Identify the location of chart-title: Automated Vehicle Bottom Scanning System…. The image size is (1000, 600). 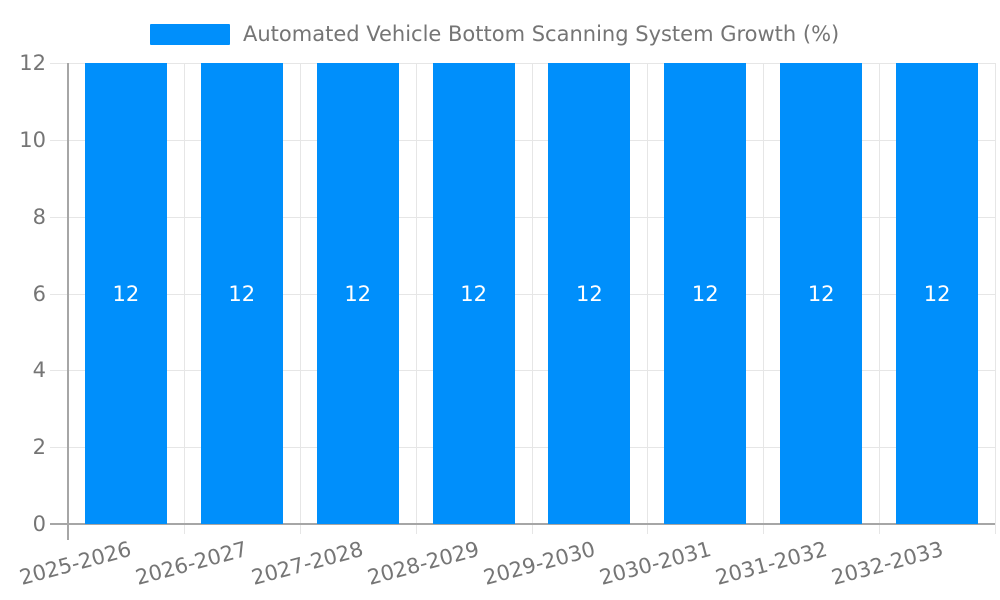
(541, 34).